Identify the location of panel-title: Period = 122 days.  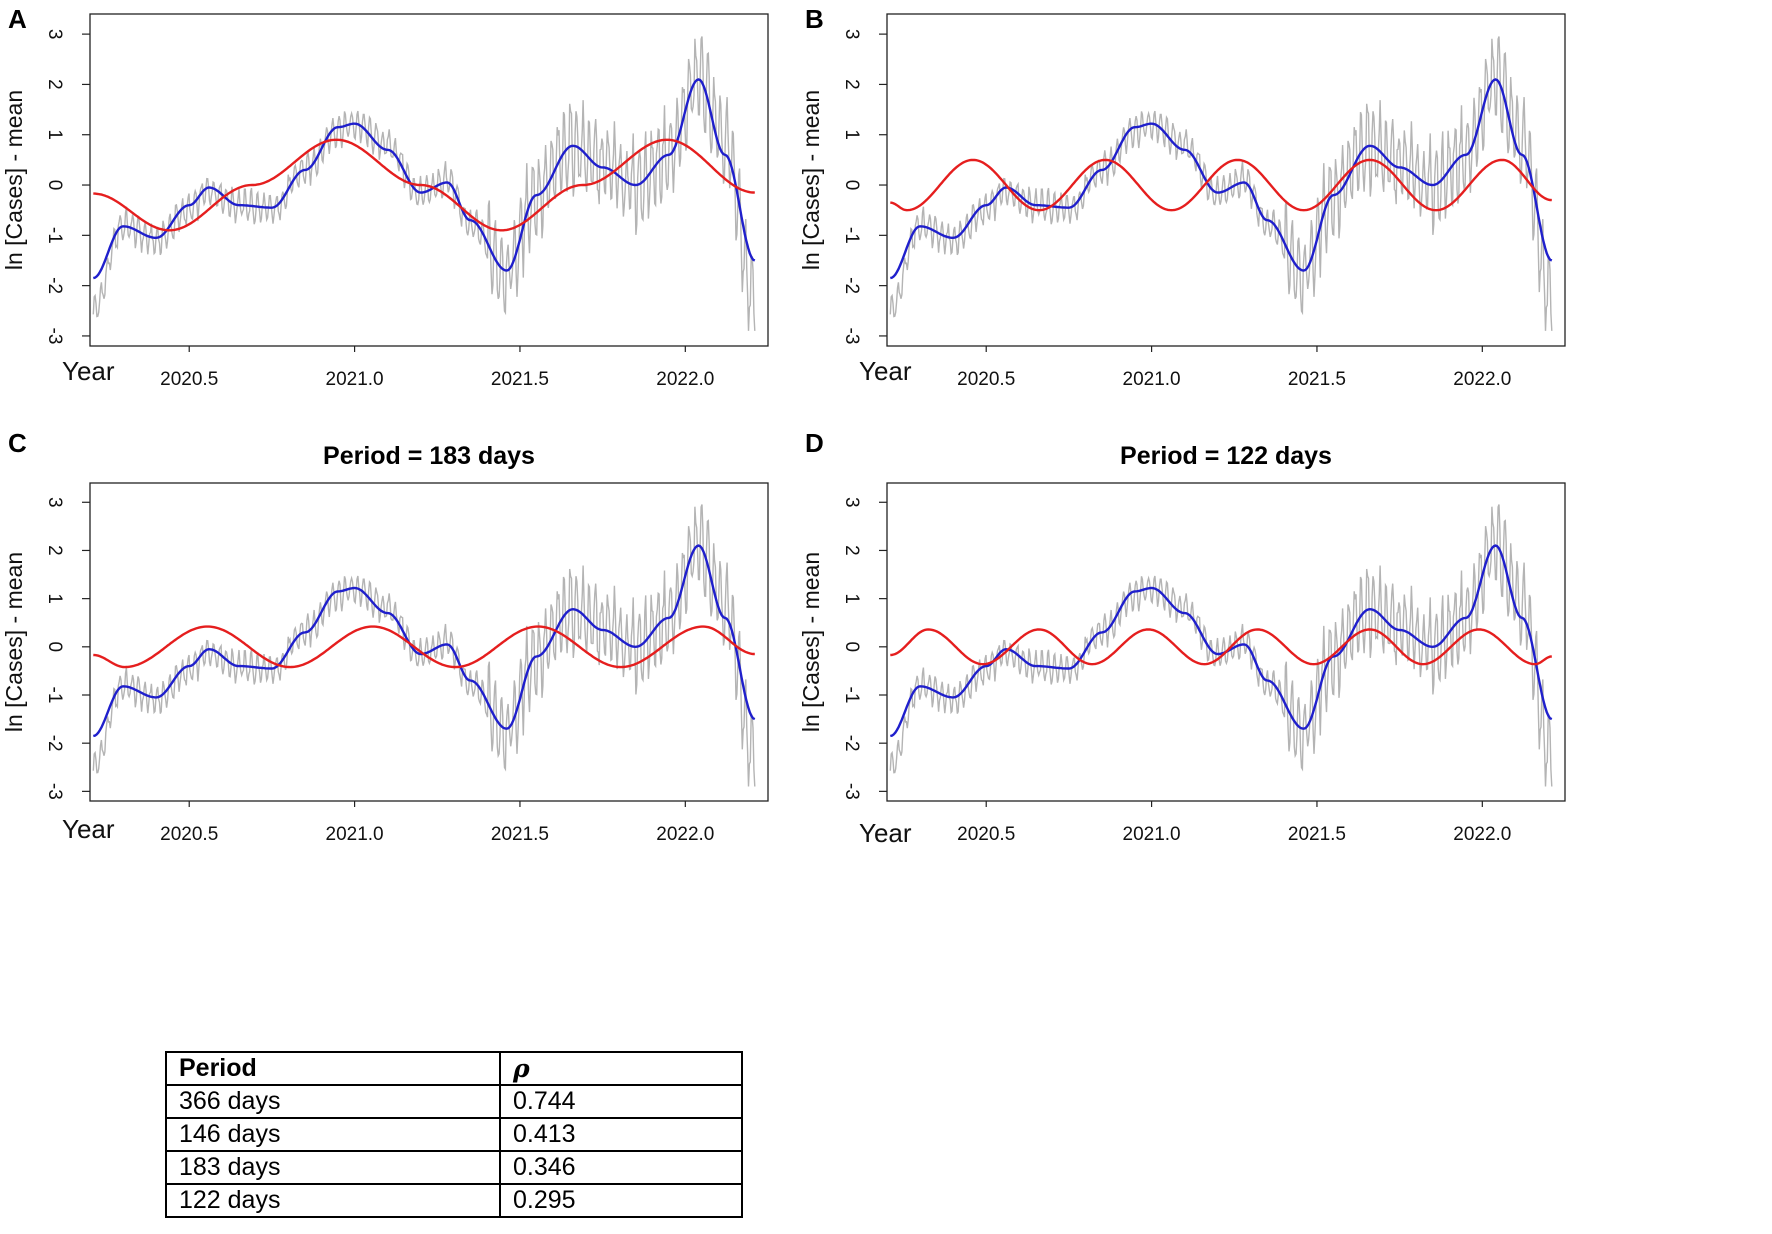
(1226, 456).